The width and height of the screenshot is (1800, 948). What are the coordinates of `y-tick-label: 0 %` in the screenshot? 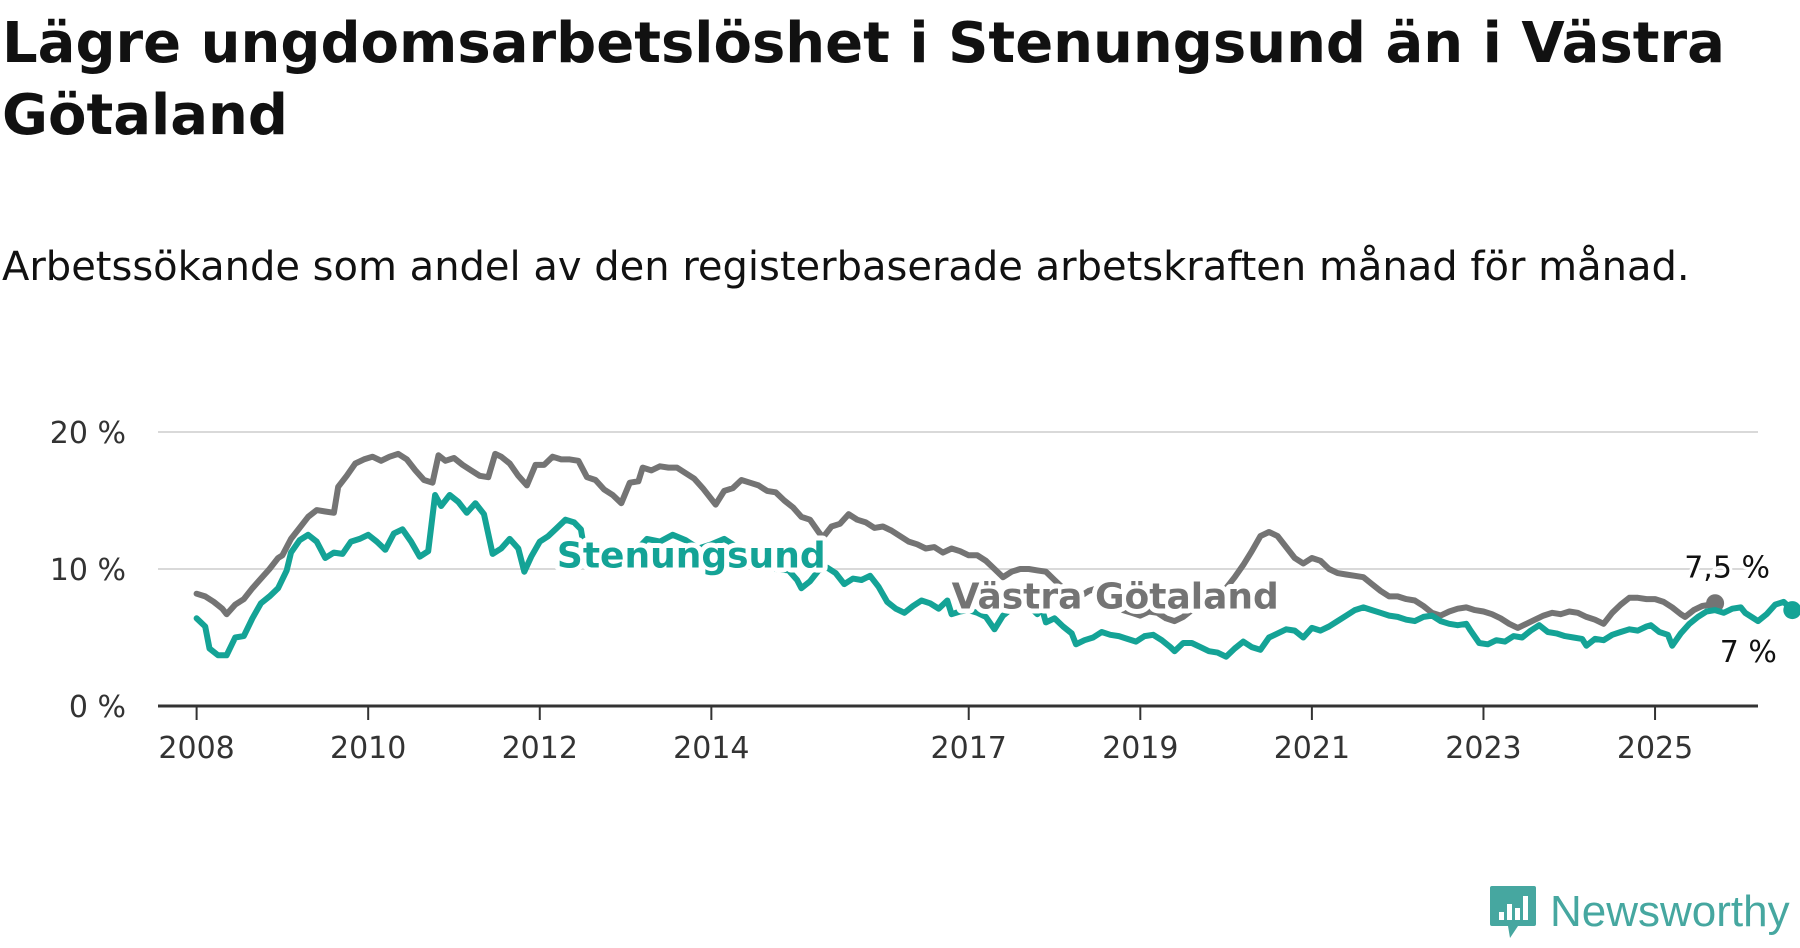 It's located at (97, 707).